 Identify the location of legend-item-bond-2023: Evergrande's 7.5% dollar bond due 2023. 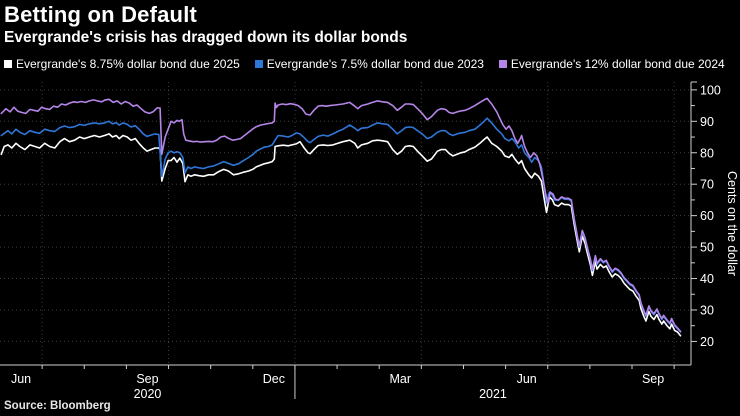
(369, 64).